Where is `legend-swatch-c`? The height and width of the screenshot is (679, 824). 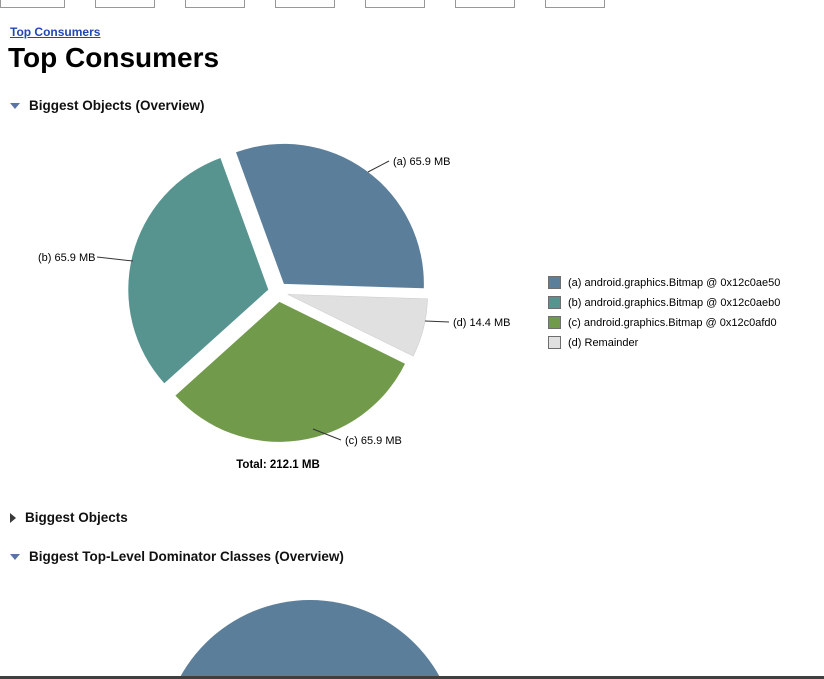 legend-swatch-c is located at coordinates (554, 322).